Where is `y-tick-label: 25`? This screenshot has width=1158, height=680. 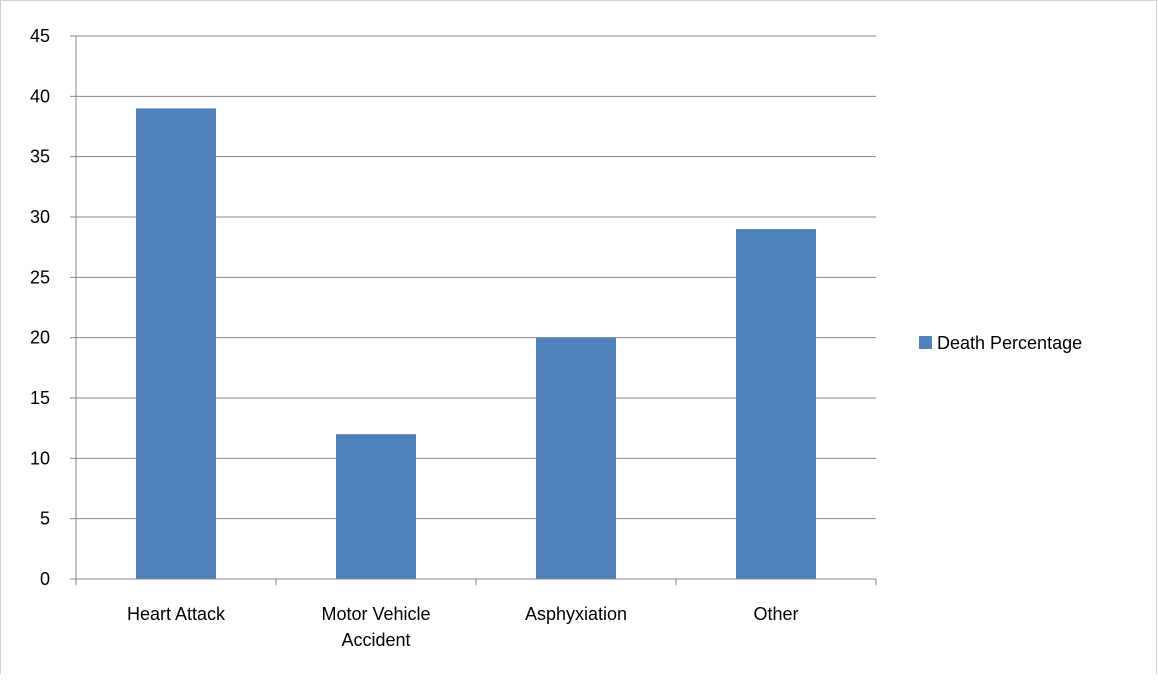 y-tick-label: 25 is located at coordinates (40, 277).